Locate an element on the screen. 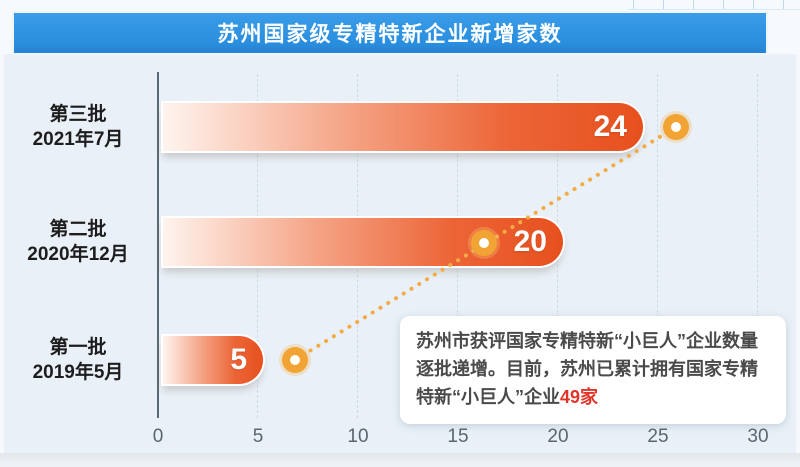 This screenshot has height=467, width=800. x-tick-15: 15 is located at coordinates (458, 436).